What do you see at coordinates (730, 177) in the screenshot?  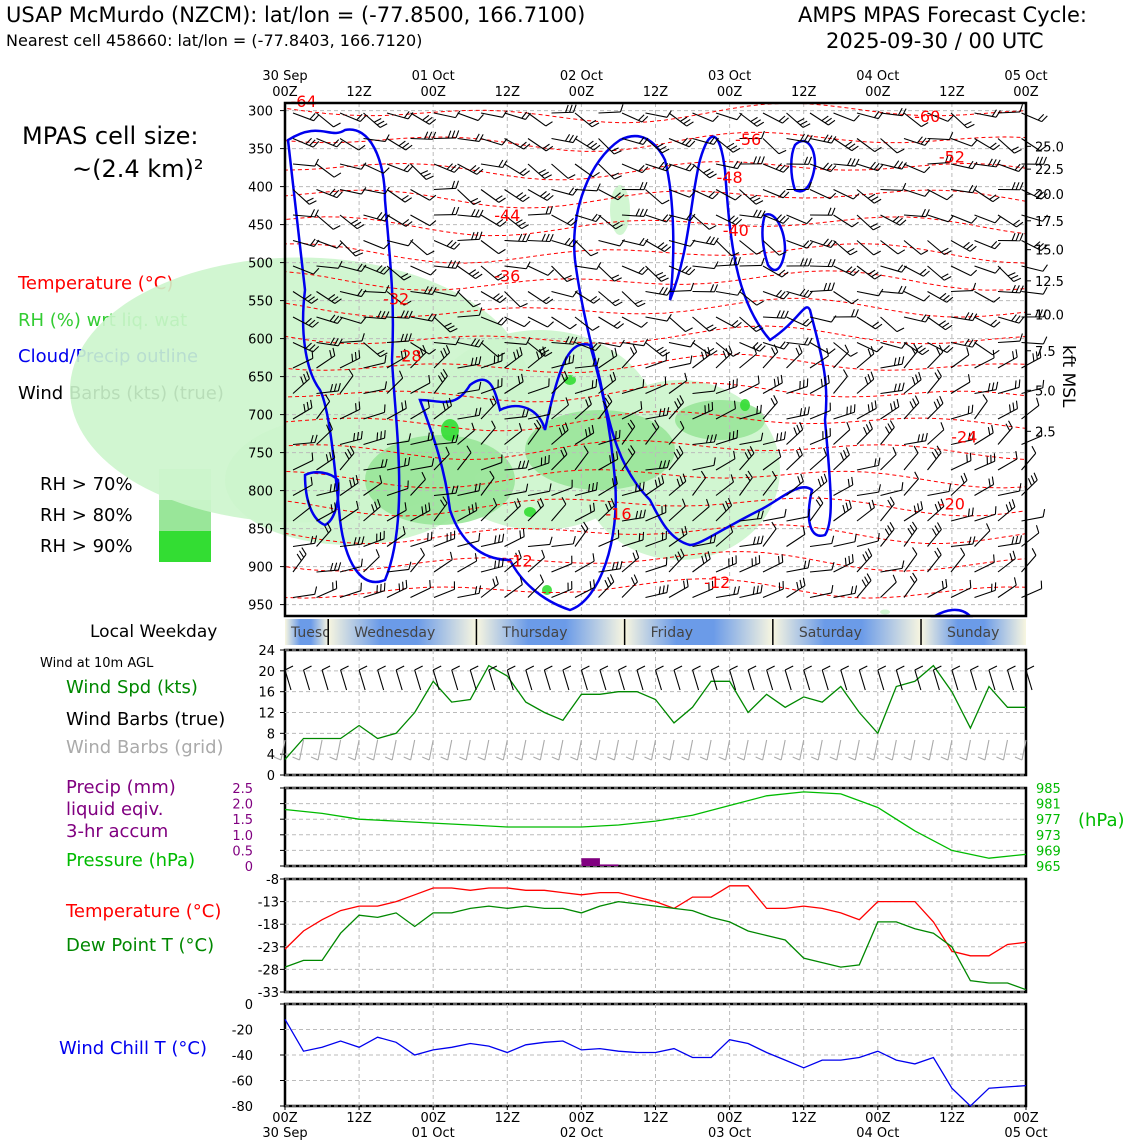 I see `temp-contour-label: -48` at bounding box center [730, 177].